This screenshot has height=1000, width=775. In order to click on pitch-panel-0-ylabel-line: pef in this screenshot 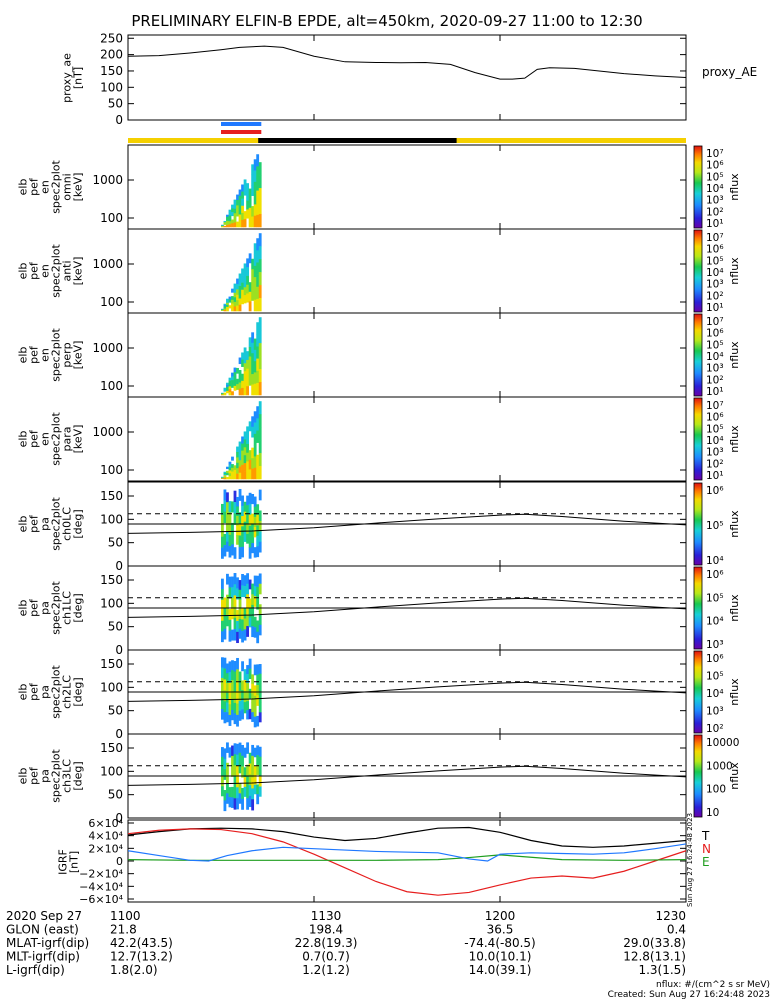, I will do `click(34, 523)`.